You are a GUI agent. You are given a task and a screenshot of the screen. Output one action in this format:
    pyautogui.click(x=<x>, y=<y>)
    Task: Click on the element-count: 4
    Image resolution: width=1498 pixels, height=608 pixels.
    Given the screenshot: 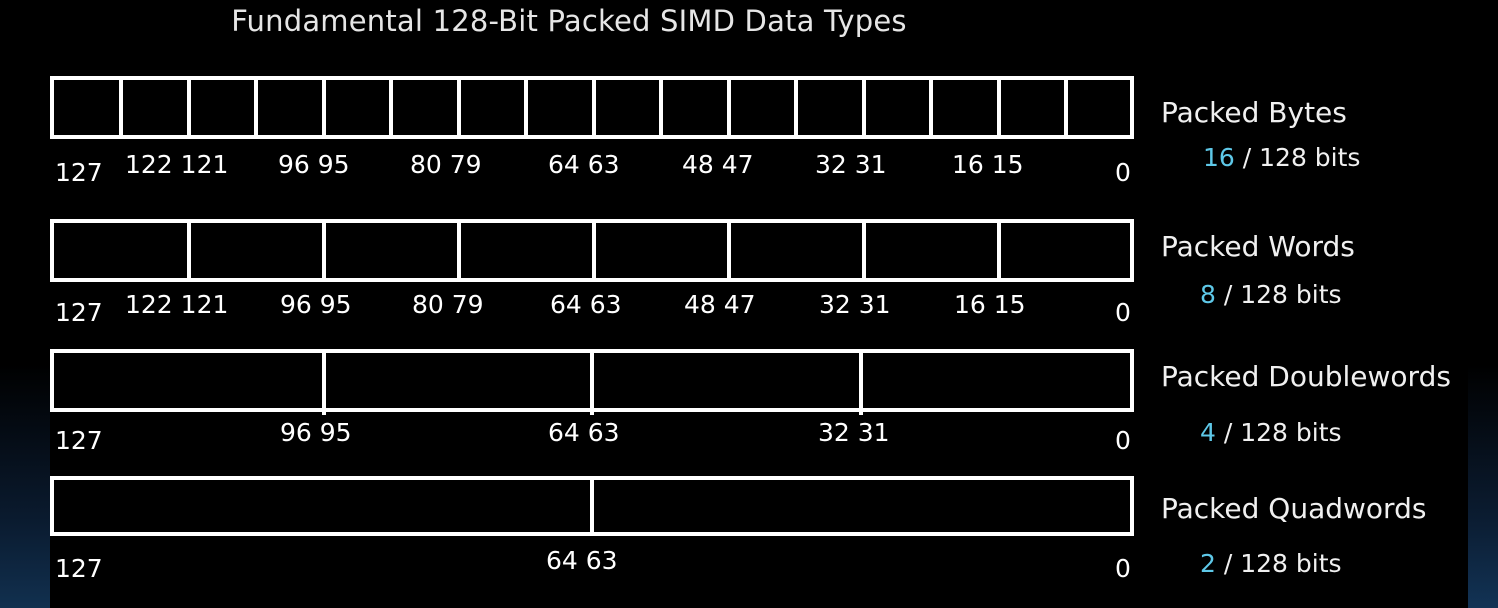 What is the action you would take?
    pyautogui.click(x=1208, y=432)
    